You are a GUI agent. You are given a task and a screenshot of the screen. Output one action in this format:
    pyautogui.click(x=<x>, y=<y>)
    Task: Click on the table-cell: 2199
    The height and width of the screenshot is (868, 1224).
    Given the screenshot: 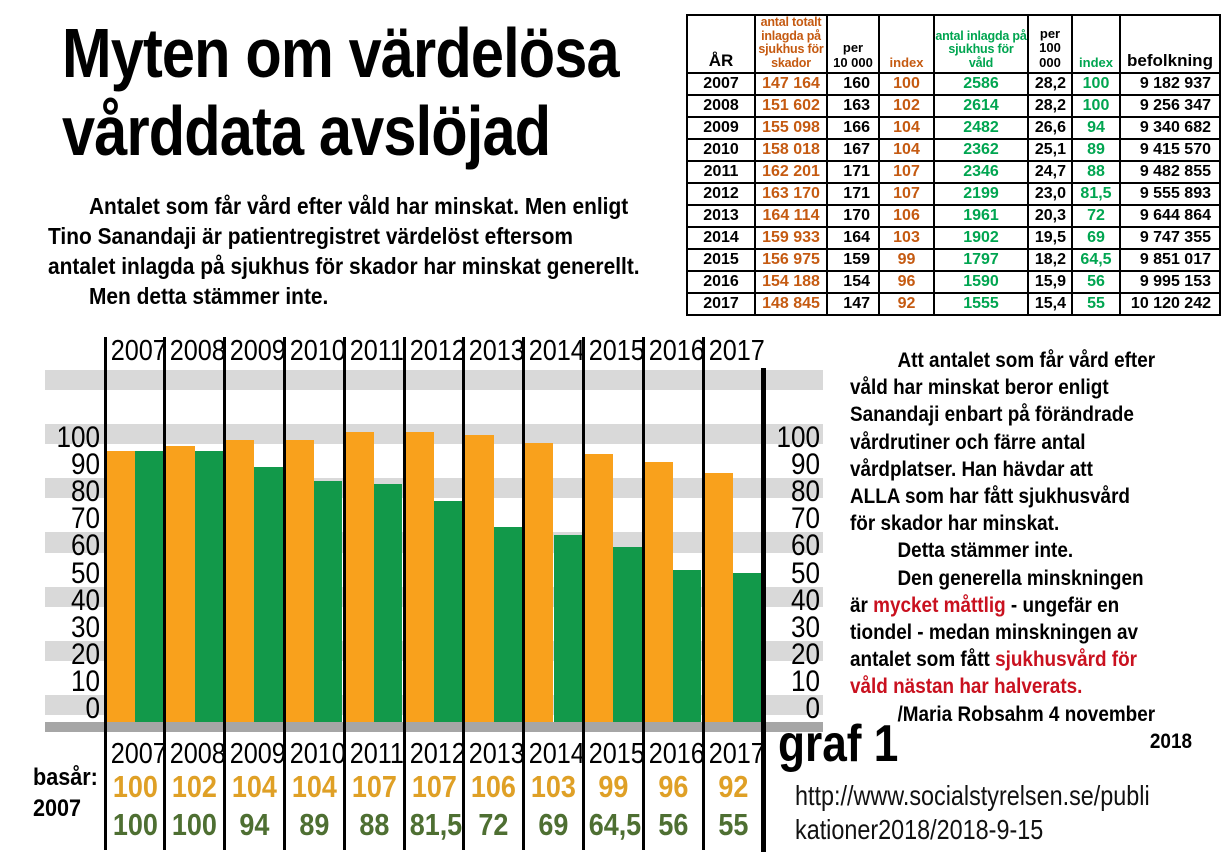 What is the action you would take?
    pyautogui.click(x=981, y=194)
    